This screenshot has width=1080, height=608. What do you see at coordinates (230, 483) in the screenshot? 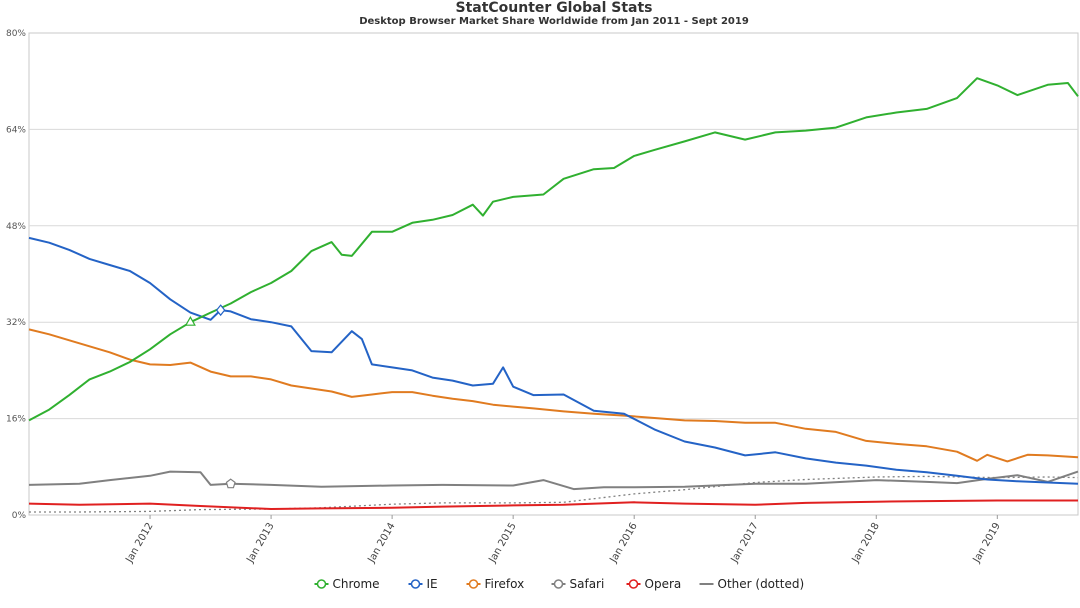
I see `data-point-safari` at bounding box center [230, 483].